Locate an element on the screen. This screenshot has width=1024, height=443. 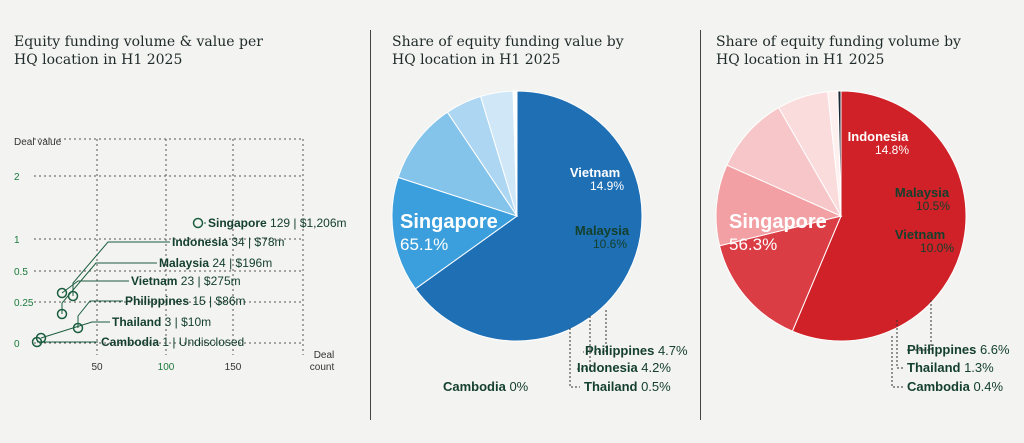
x-axis-label-line-1: Deal is located at coordinates (324, 355).